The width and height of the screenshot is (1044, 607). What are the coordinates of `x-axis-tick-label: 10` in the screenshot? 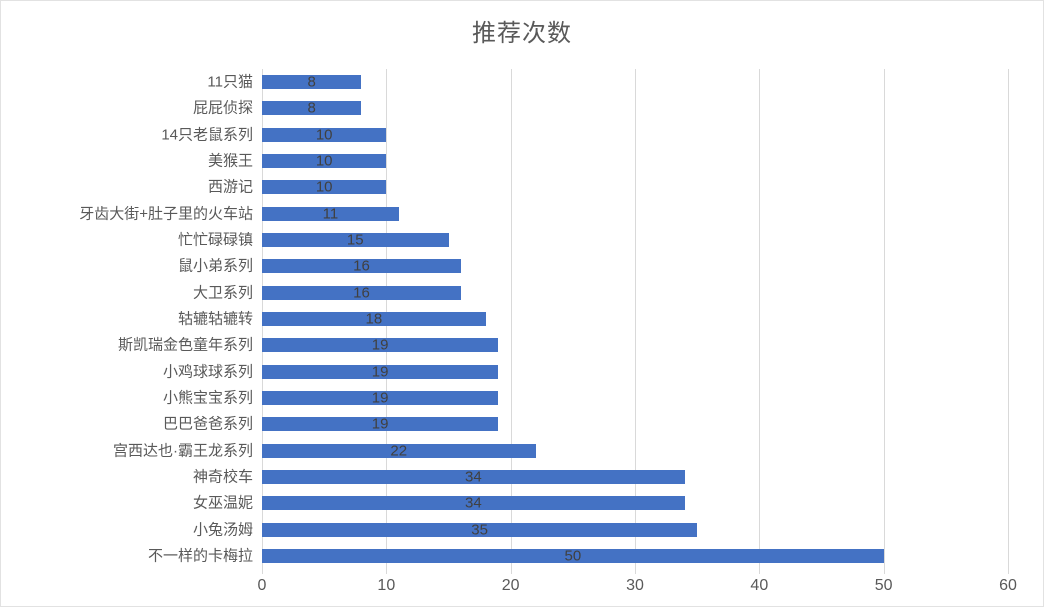 It's located at (386, 585).